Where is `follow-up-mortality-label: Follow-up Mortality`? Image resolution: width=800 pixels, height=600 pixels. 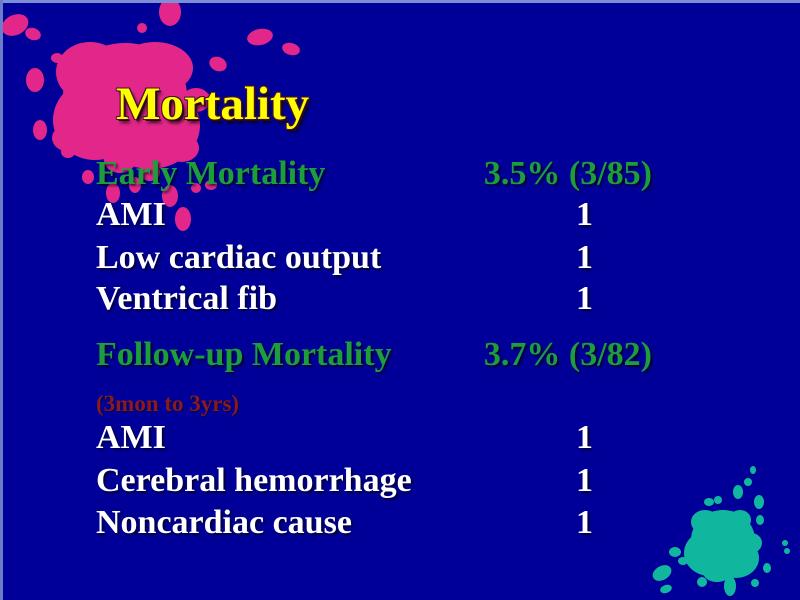
follow-up-mortality-label: Follow-up Mortality is located at coordinates (244, 354).